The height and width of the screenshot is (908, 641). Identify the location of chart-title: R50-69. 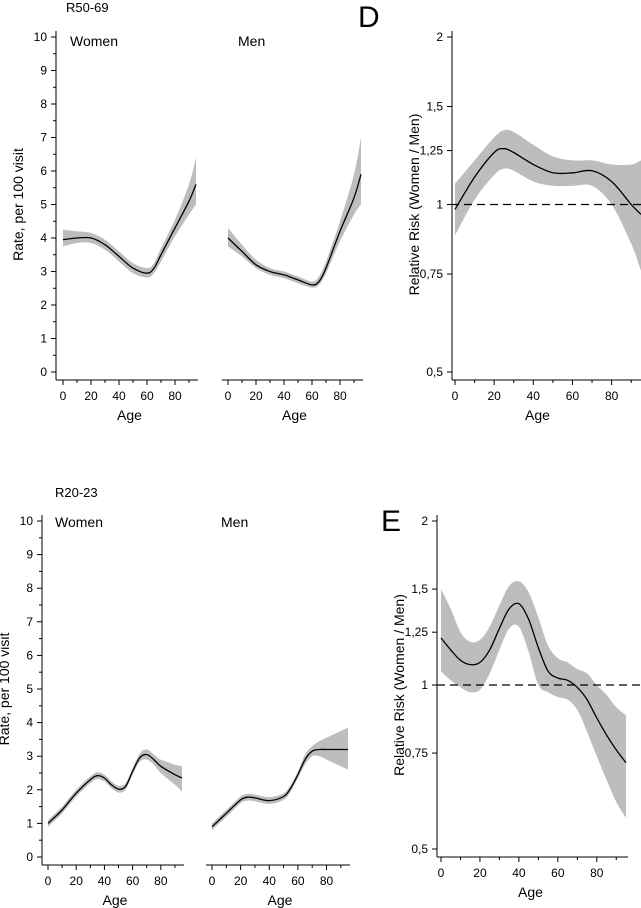
(87, 7).